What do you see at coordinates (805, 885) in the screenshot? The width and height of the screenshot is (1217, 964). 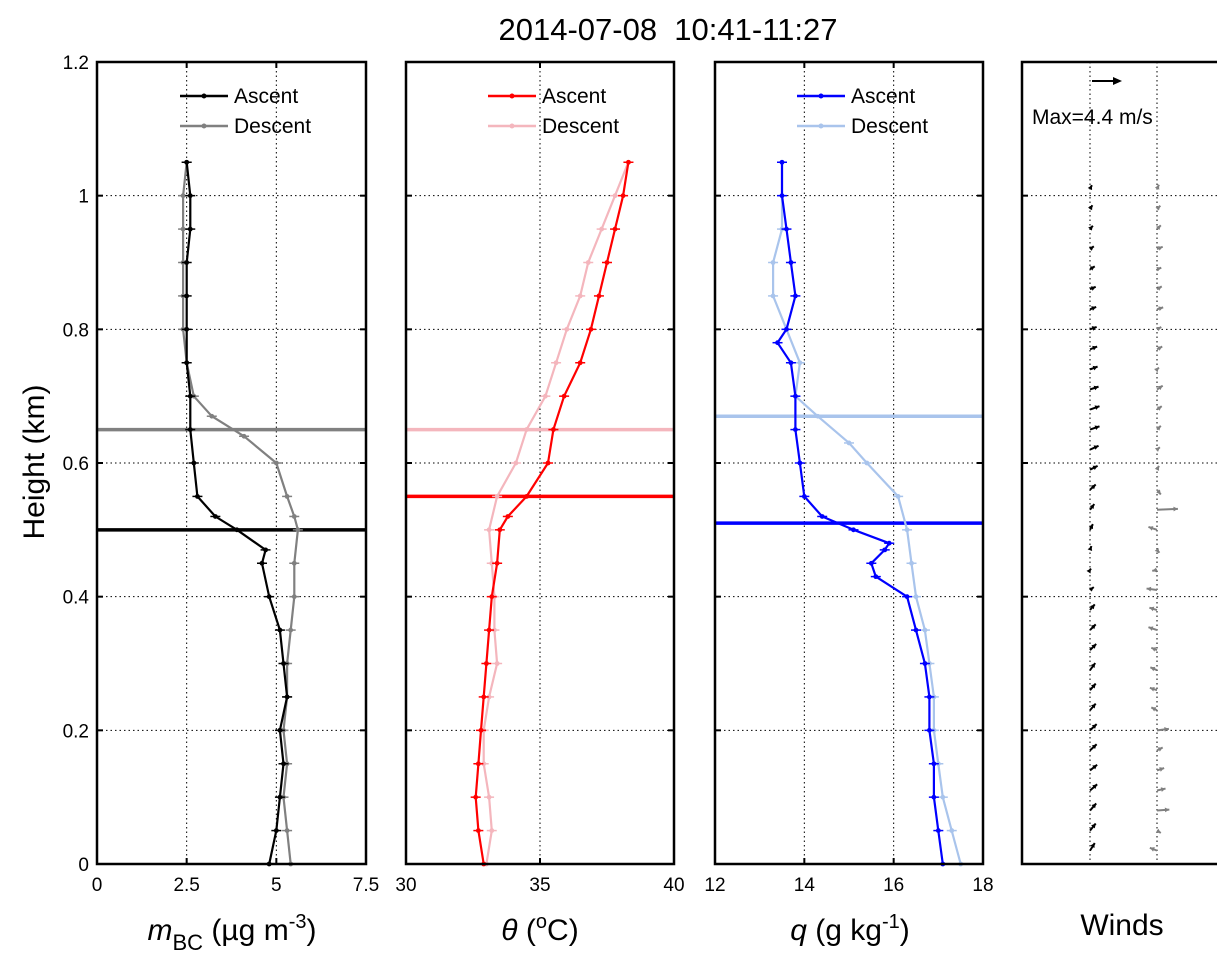 I see `q-xtick-label: 14` at bounding box center [805, 885].